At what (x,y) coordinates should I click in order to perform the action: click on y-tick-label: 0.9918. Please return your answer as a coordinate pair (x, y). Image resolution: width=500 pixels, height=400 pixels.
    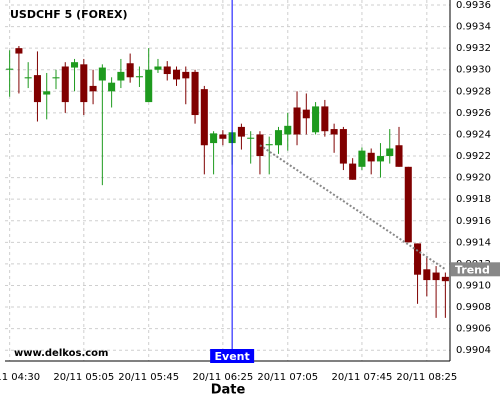
    Looking at the image, I should click on (473, 199).